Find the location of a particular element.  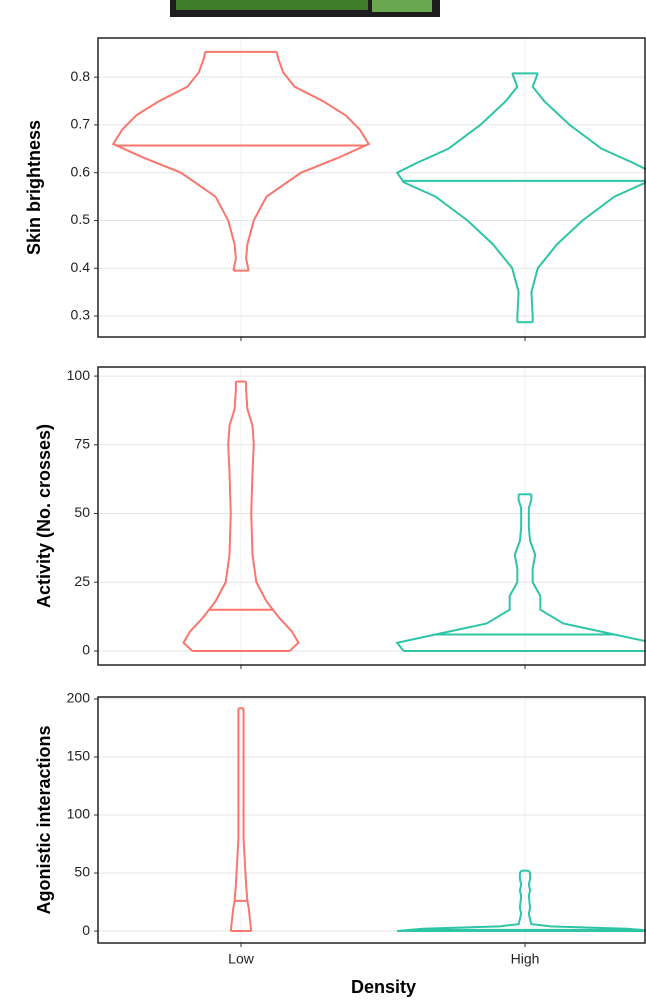

header-image-button is located at coordinates (402, 6).